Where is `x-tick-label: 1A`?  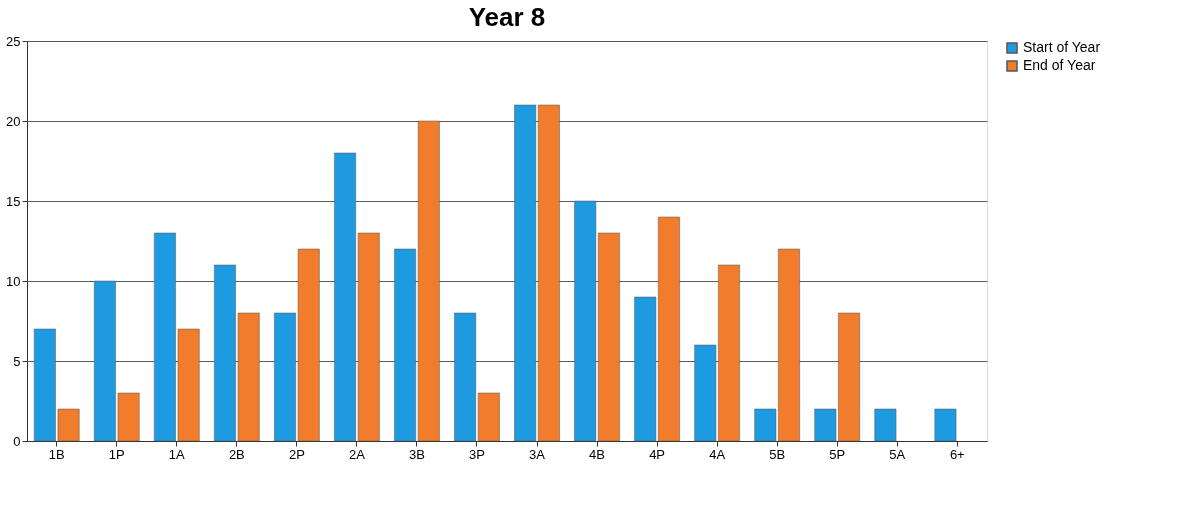 x-tick-label: 1A is located at coordinates (177, 454).